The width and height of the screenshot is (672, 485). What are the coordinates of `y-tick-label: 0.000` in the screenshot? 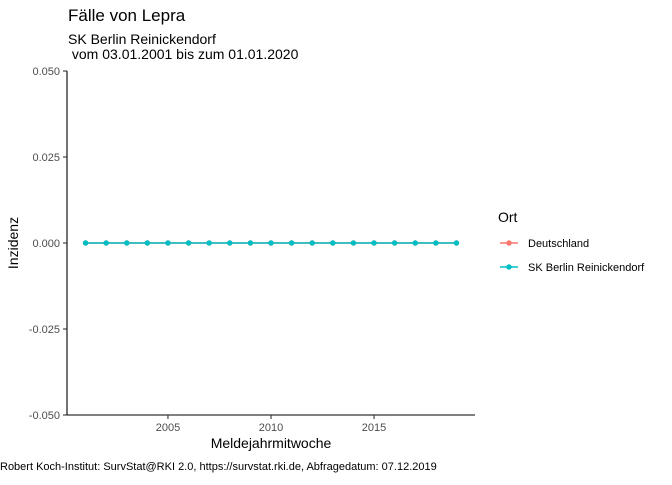 It's located at (46, 244).